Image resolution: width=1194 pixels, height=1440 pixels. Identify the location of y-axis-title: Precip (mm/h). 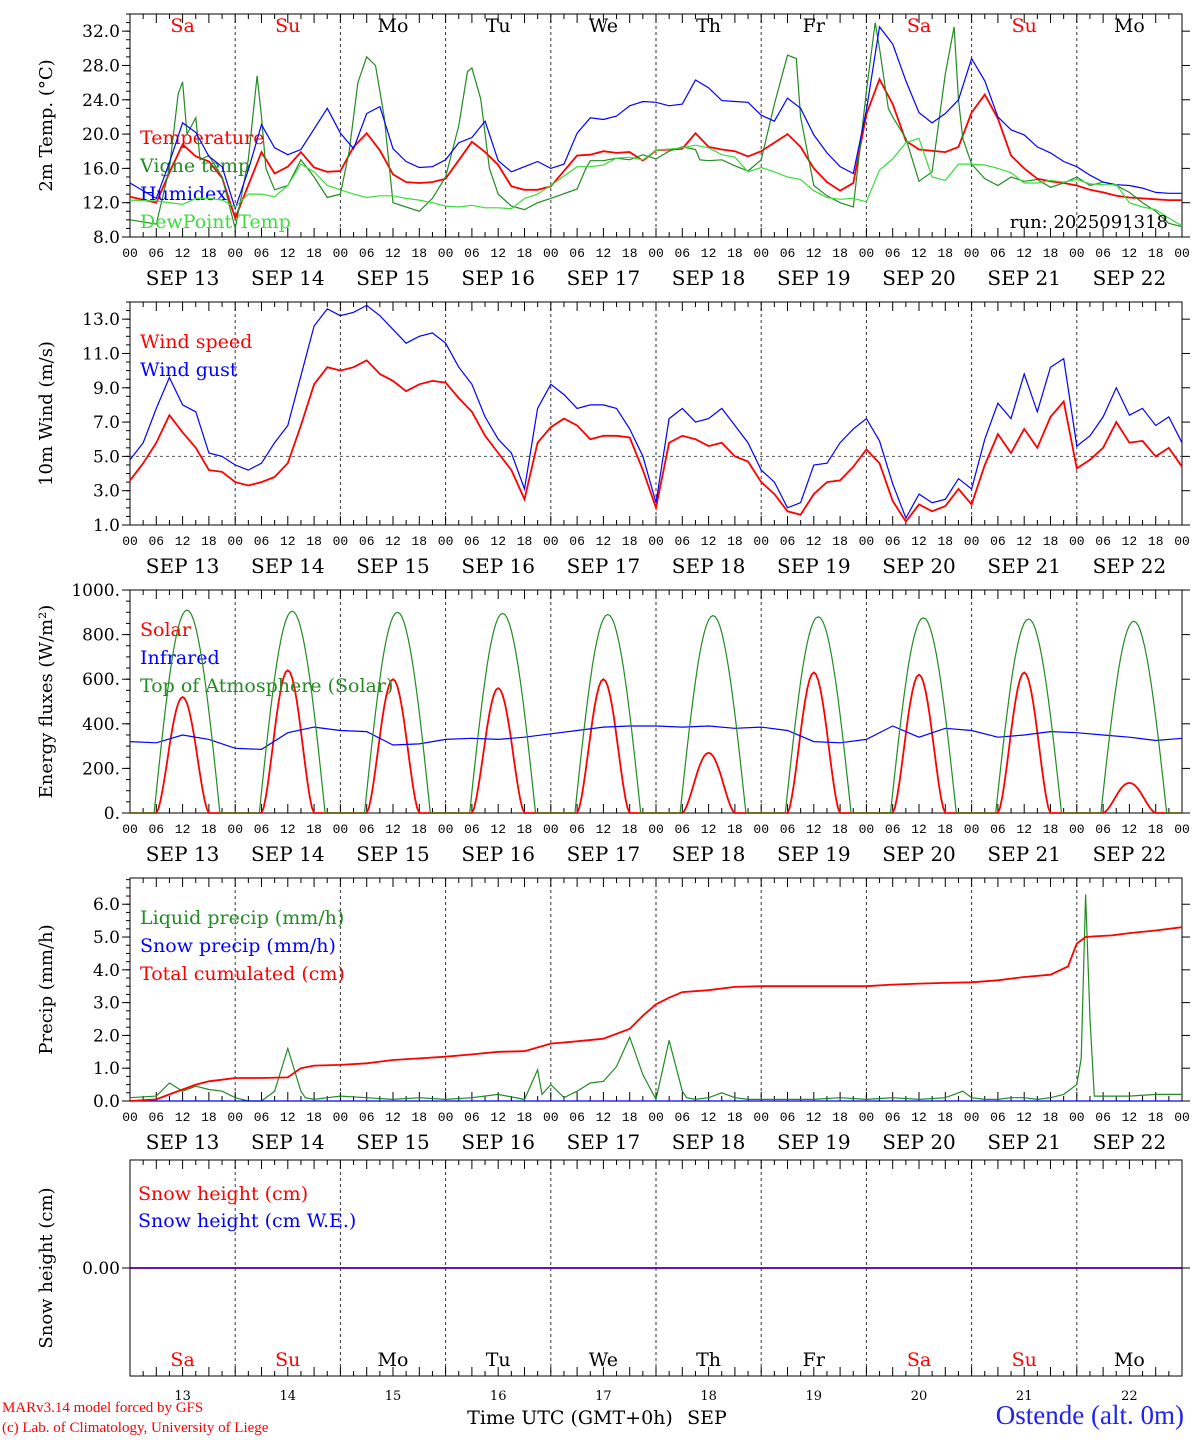
(46, 989).